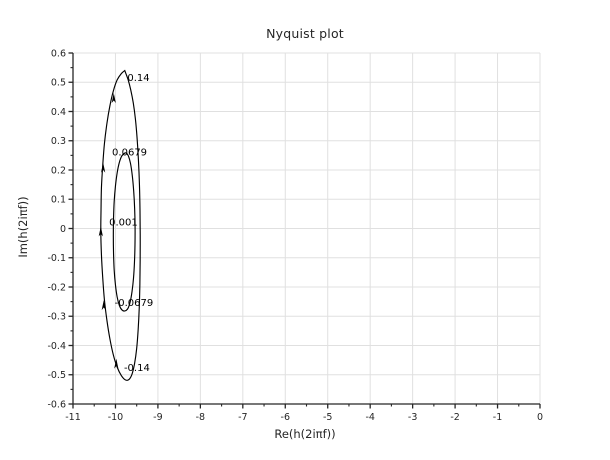 This screenshot has height=460, width=610. Describe the element at coordinates (56, 317) in the screenshot. I see `y-tick-label: -0.3` at that location.